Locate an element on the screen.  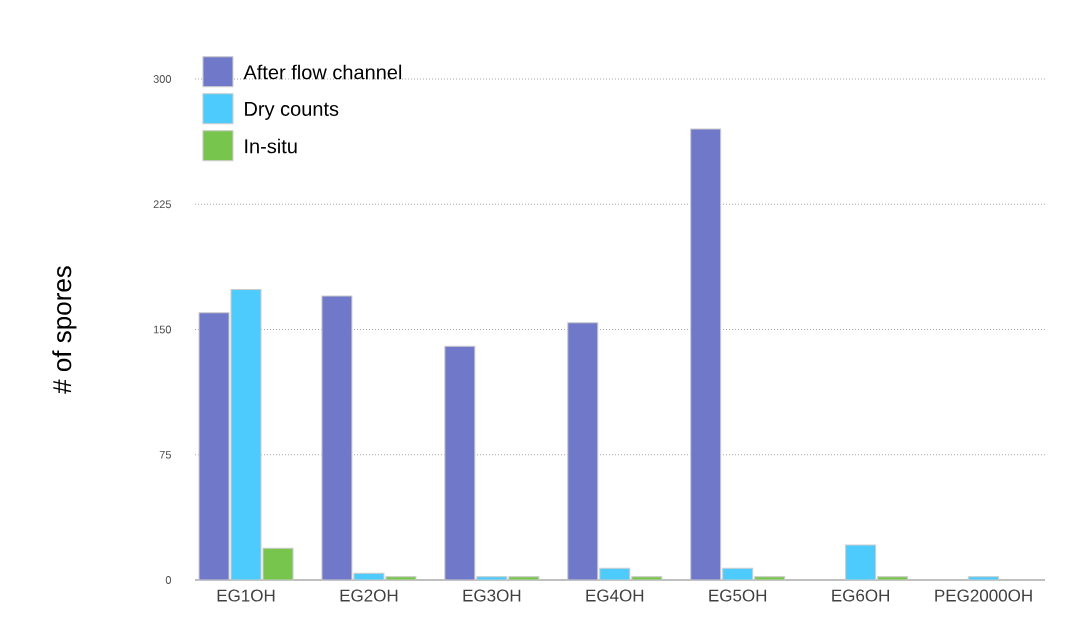
y-tick-label: 0 is located at coordinates (168, 580).